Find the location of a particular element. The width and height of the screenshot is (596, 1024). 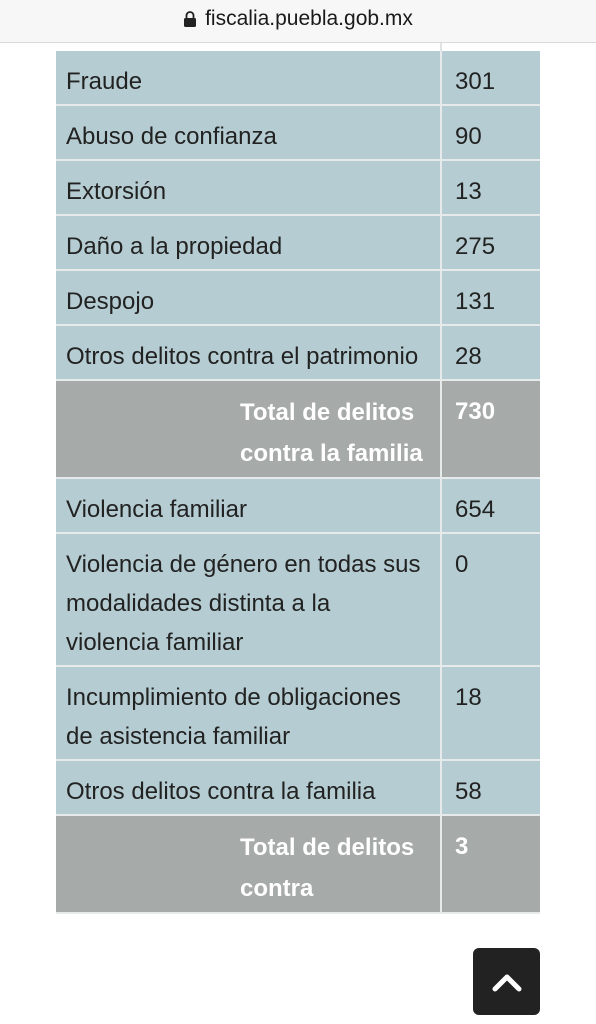

crime-label-cell: Daño a la propiedad is located at coordinates (249, 242).